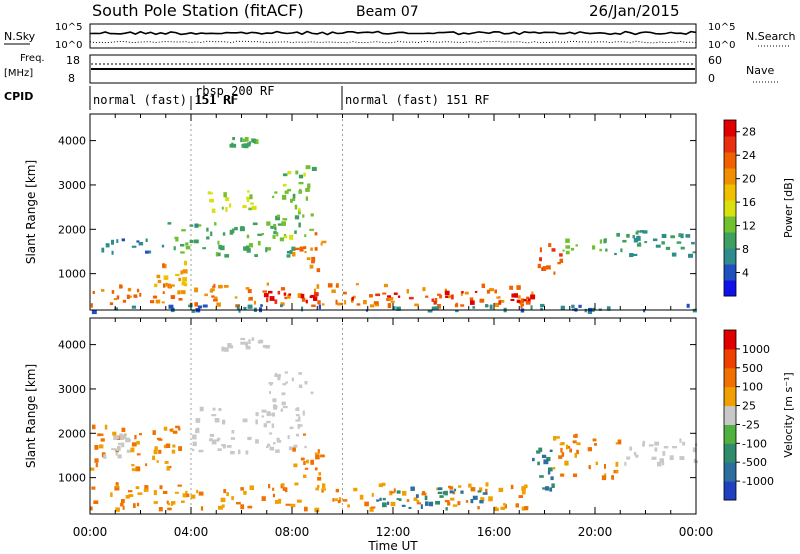  I want to click on cpid-segment-overlap: 151 RF, so click(216, 100).